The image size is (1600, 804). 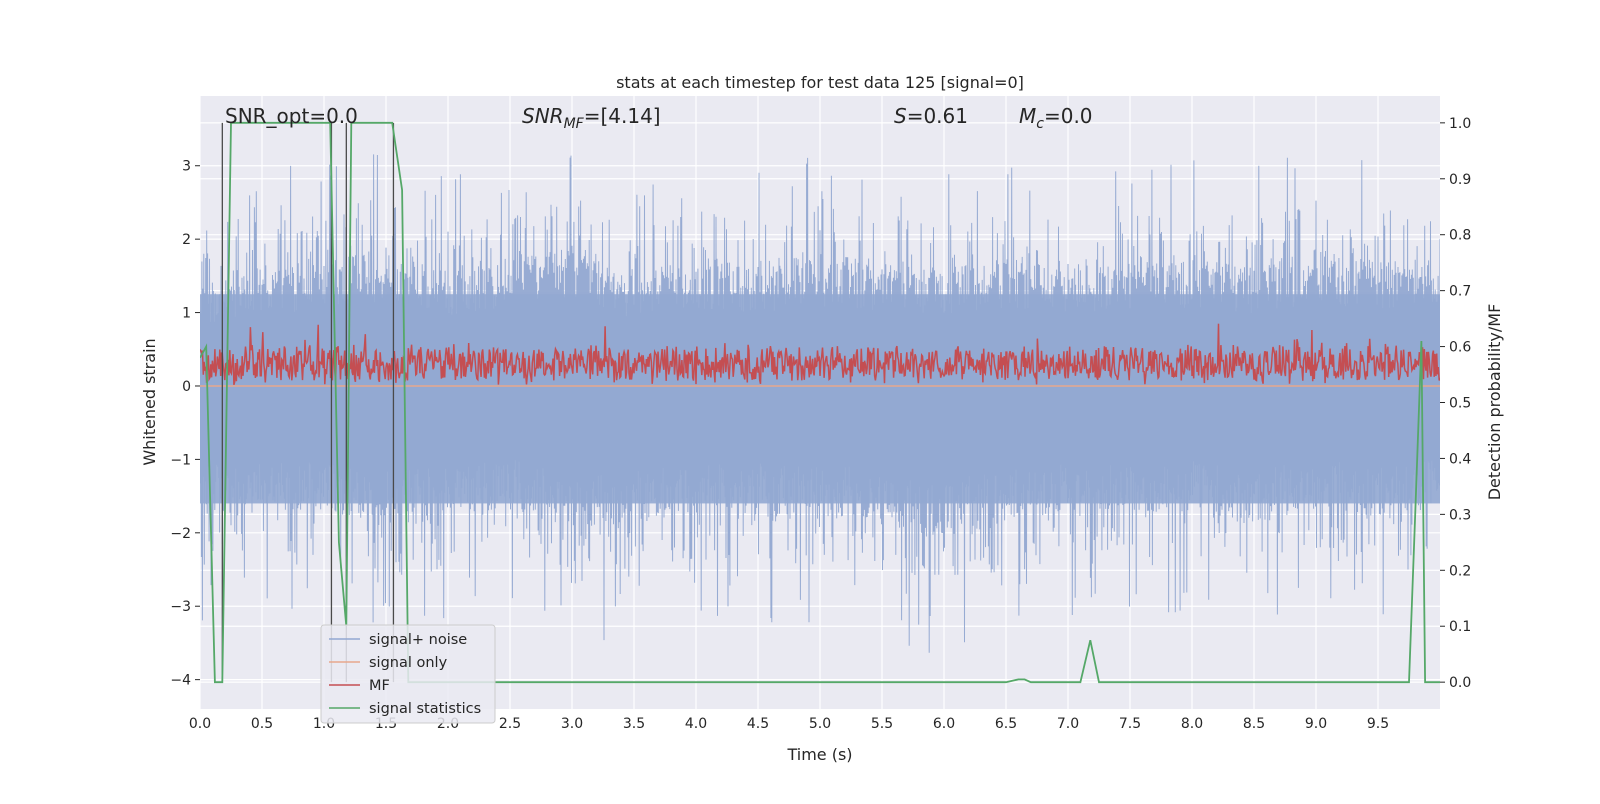 What do you see at coordinates (1027, 116) in the screenshot?
I see `mc-symbol: M` at bounding box center [1027, 116].